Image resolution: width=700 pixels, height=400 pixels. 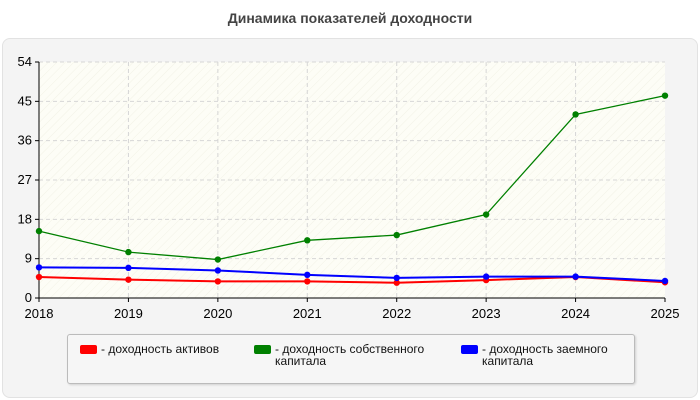 I want to click on x-tick-label: 2021, so click(x=307, y=313).